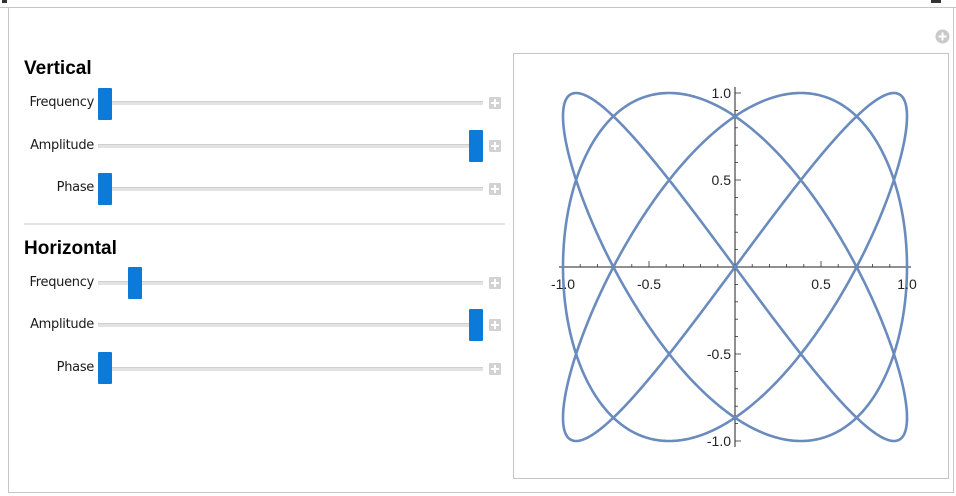 The width and height of the screenshot is (956, 496). I want to click on vertical-frequency-track, so click(290, 103).